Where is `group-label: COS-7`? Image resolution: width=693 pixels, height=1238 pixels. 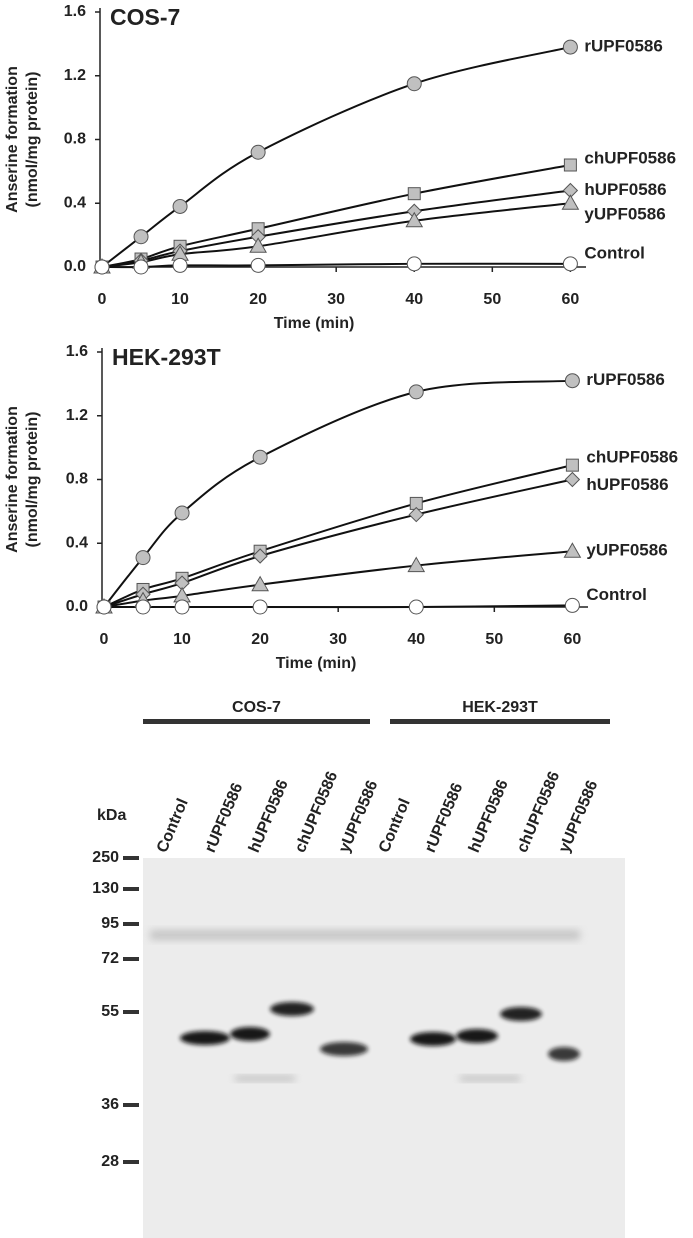
group-label: COS-7 is located at coordinates (256, 707).